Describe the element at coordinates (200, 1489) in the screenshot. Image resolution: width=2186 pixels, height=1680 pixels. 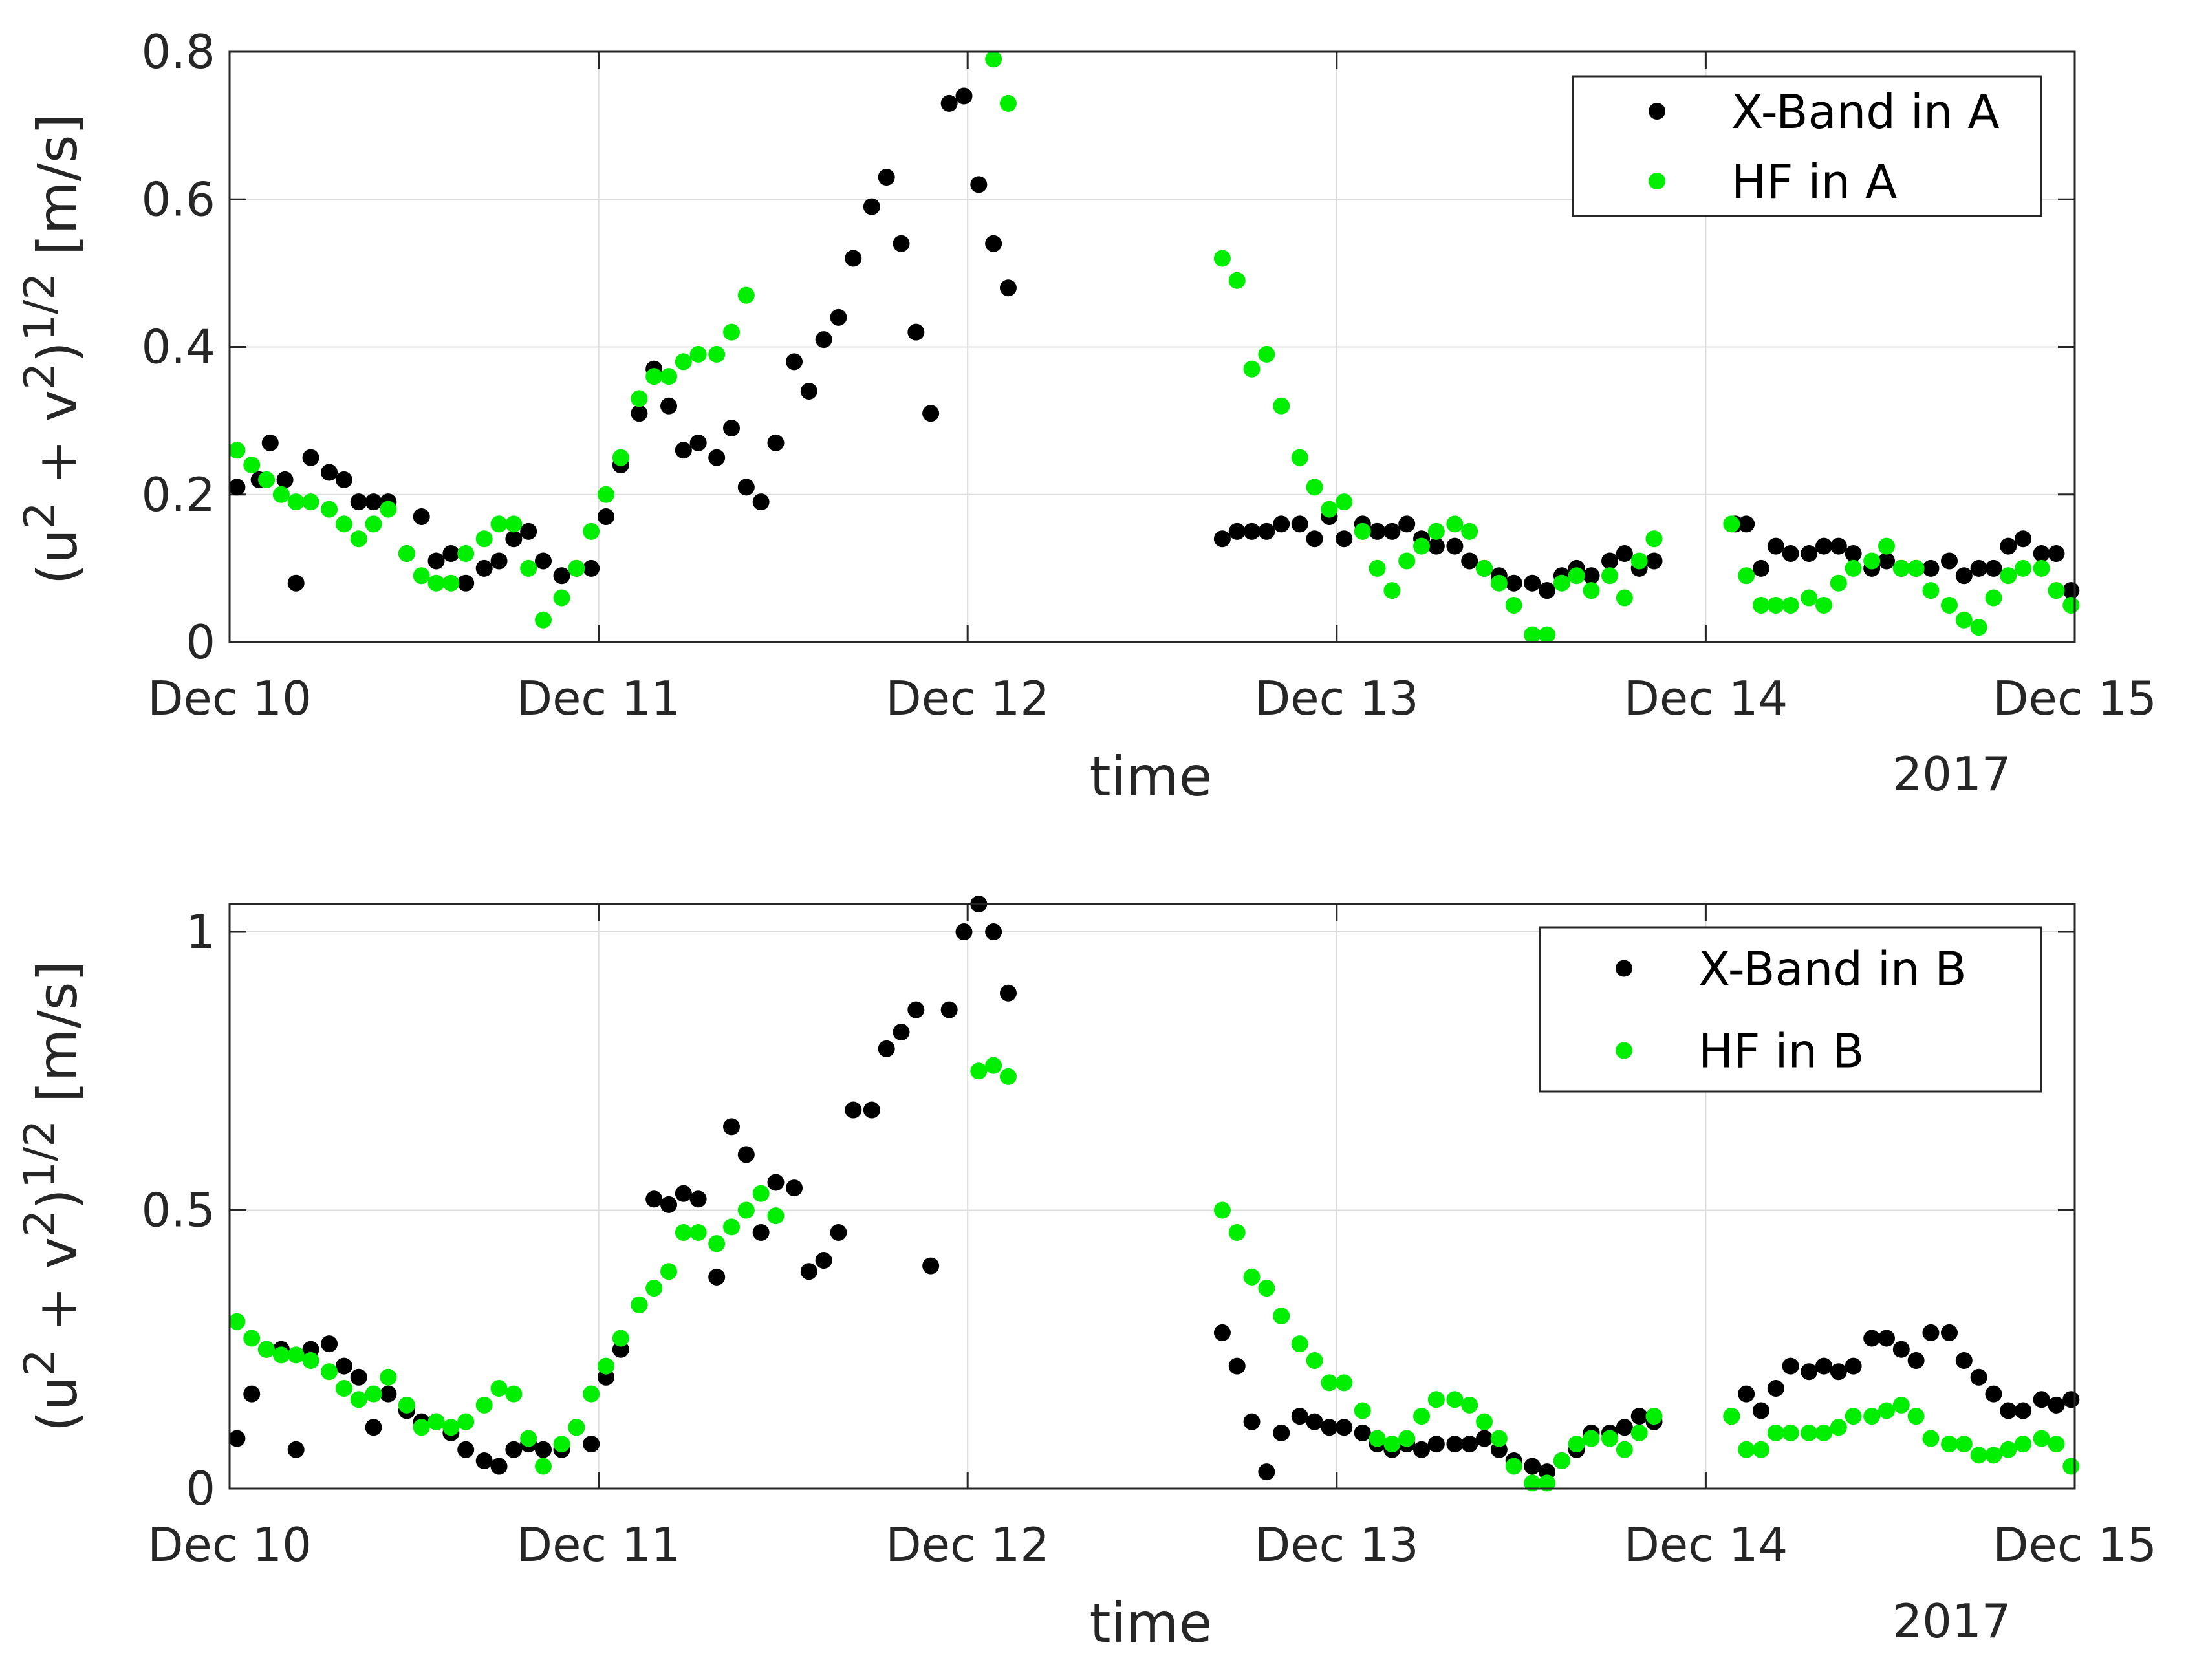
I see `y-tick-label: 0` at that location.